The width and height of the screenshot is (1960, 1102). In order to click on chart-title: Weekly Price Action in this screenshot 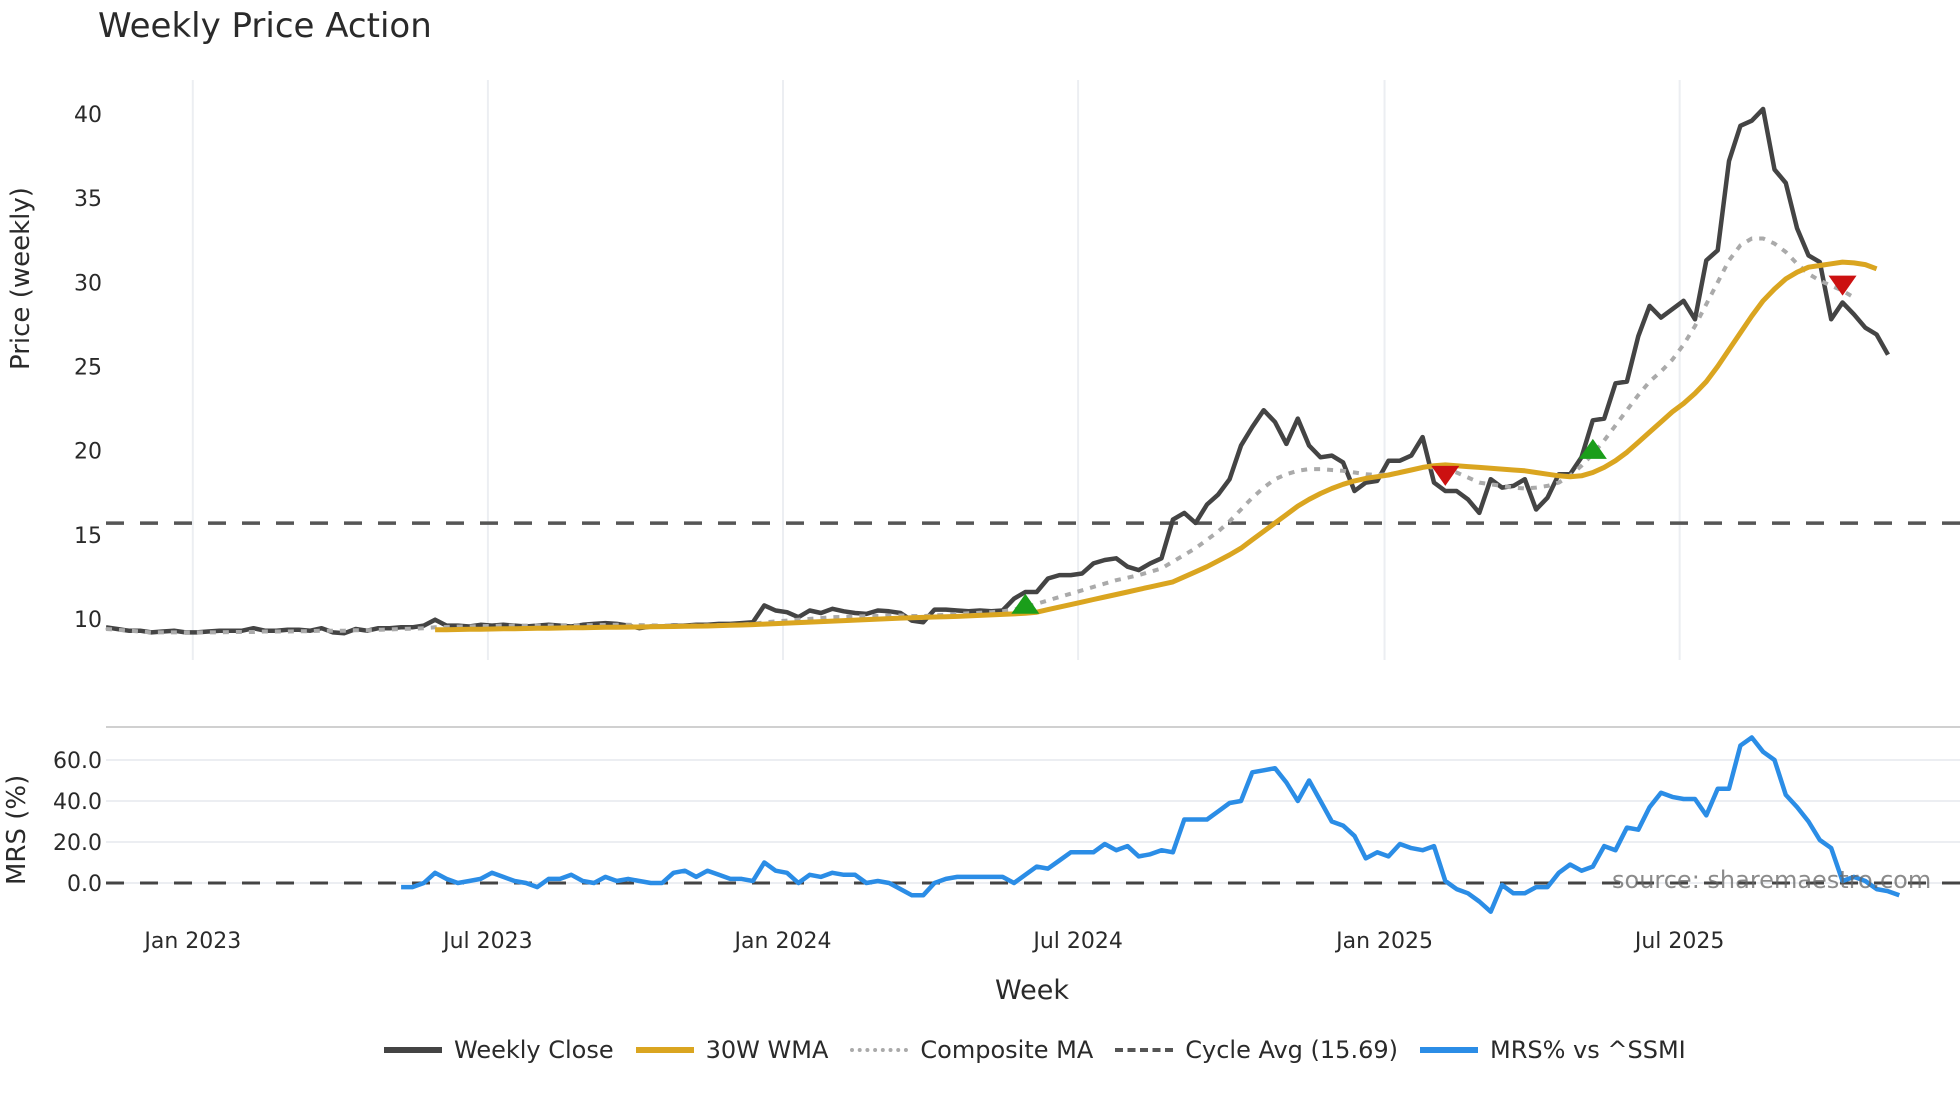, I will do `click(265, 26)`.